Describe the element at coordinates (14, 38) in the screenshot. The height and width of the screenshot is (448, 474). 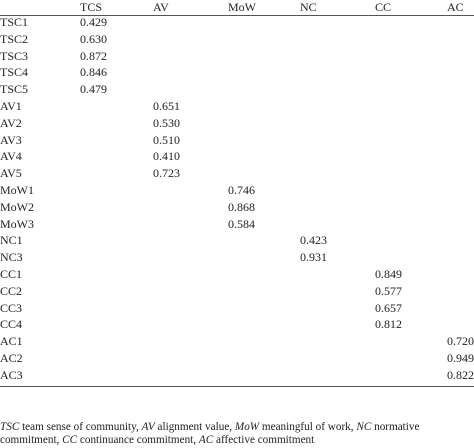
I see `row-label: TSC2` at that location.